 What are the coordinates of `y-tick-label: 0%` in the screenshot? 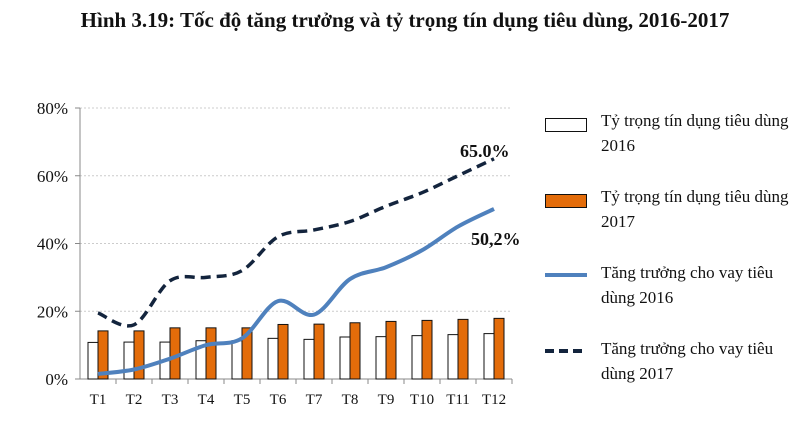 It's located at (56, 379).